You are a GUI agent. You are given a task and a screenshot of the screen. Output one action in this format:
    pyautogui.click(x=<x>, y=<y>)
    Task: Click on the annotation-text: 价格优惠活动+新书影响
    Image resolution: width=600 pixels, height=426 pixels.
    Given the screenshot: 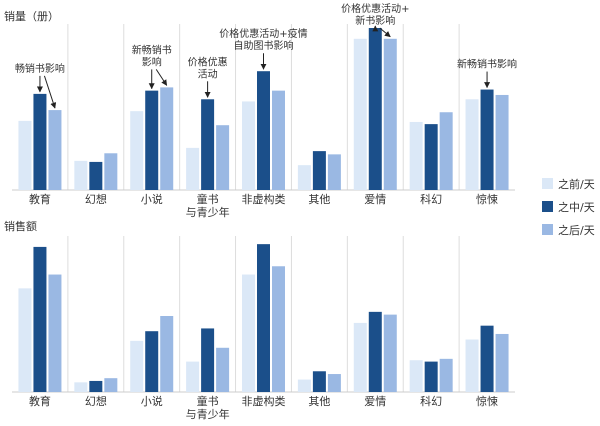 What is the action you would take?
    pyautogui.click(x=375, y=14)
    